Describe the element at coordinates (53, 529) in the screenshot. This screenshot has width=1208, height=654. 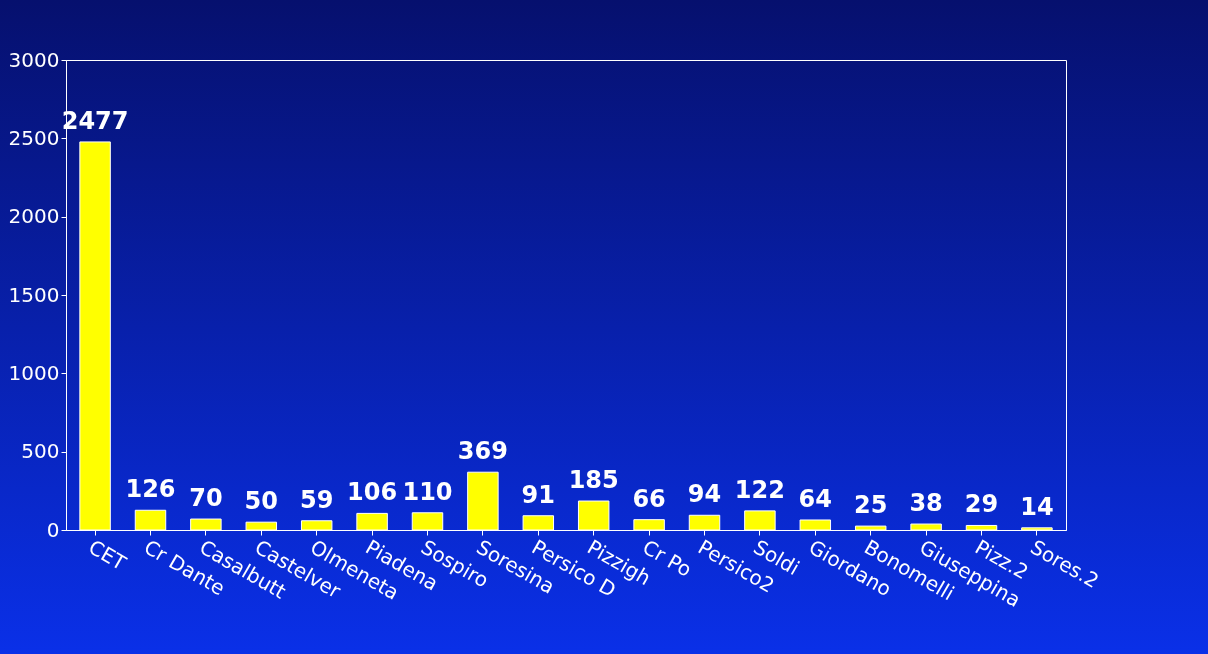
I see `y-tick-label: 0` at that location.